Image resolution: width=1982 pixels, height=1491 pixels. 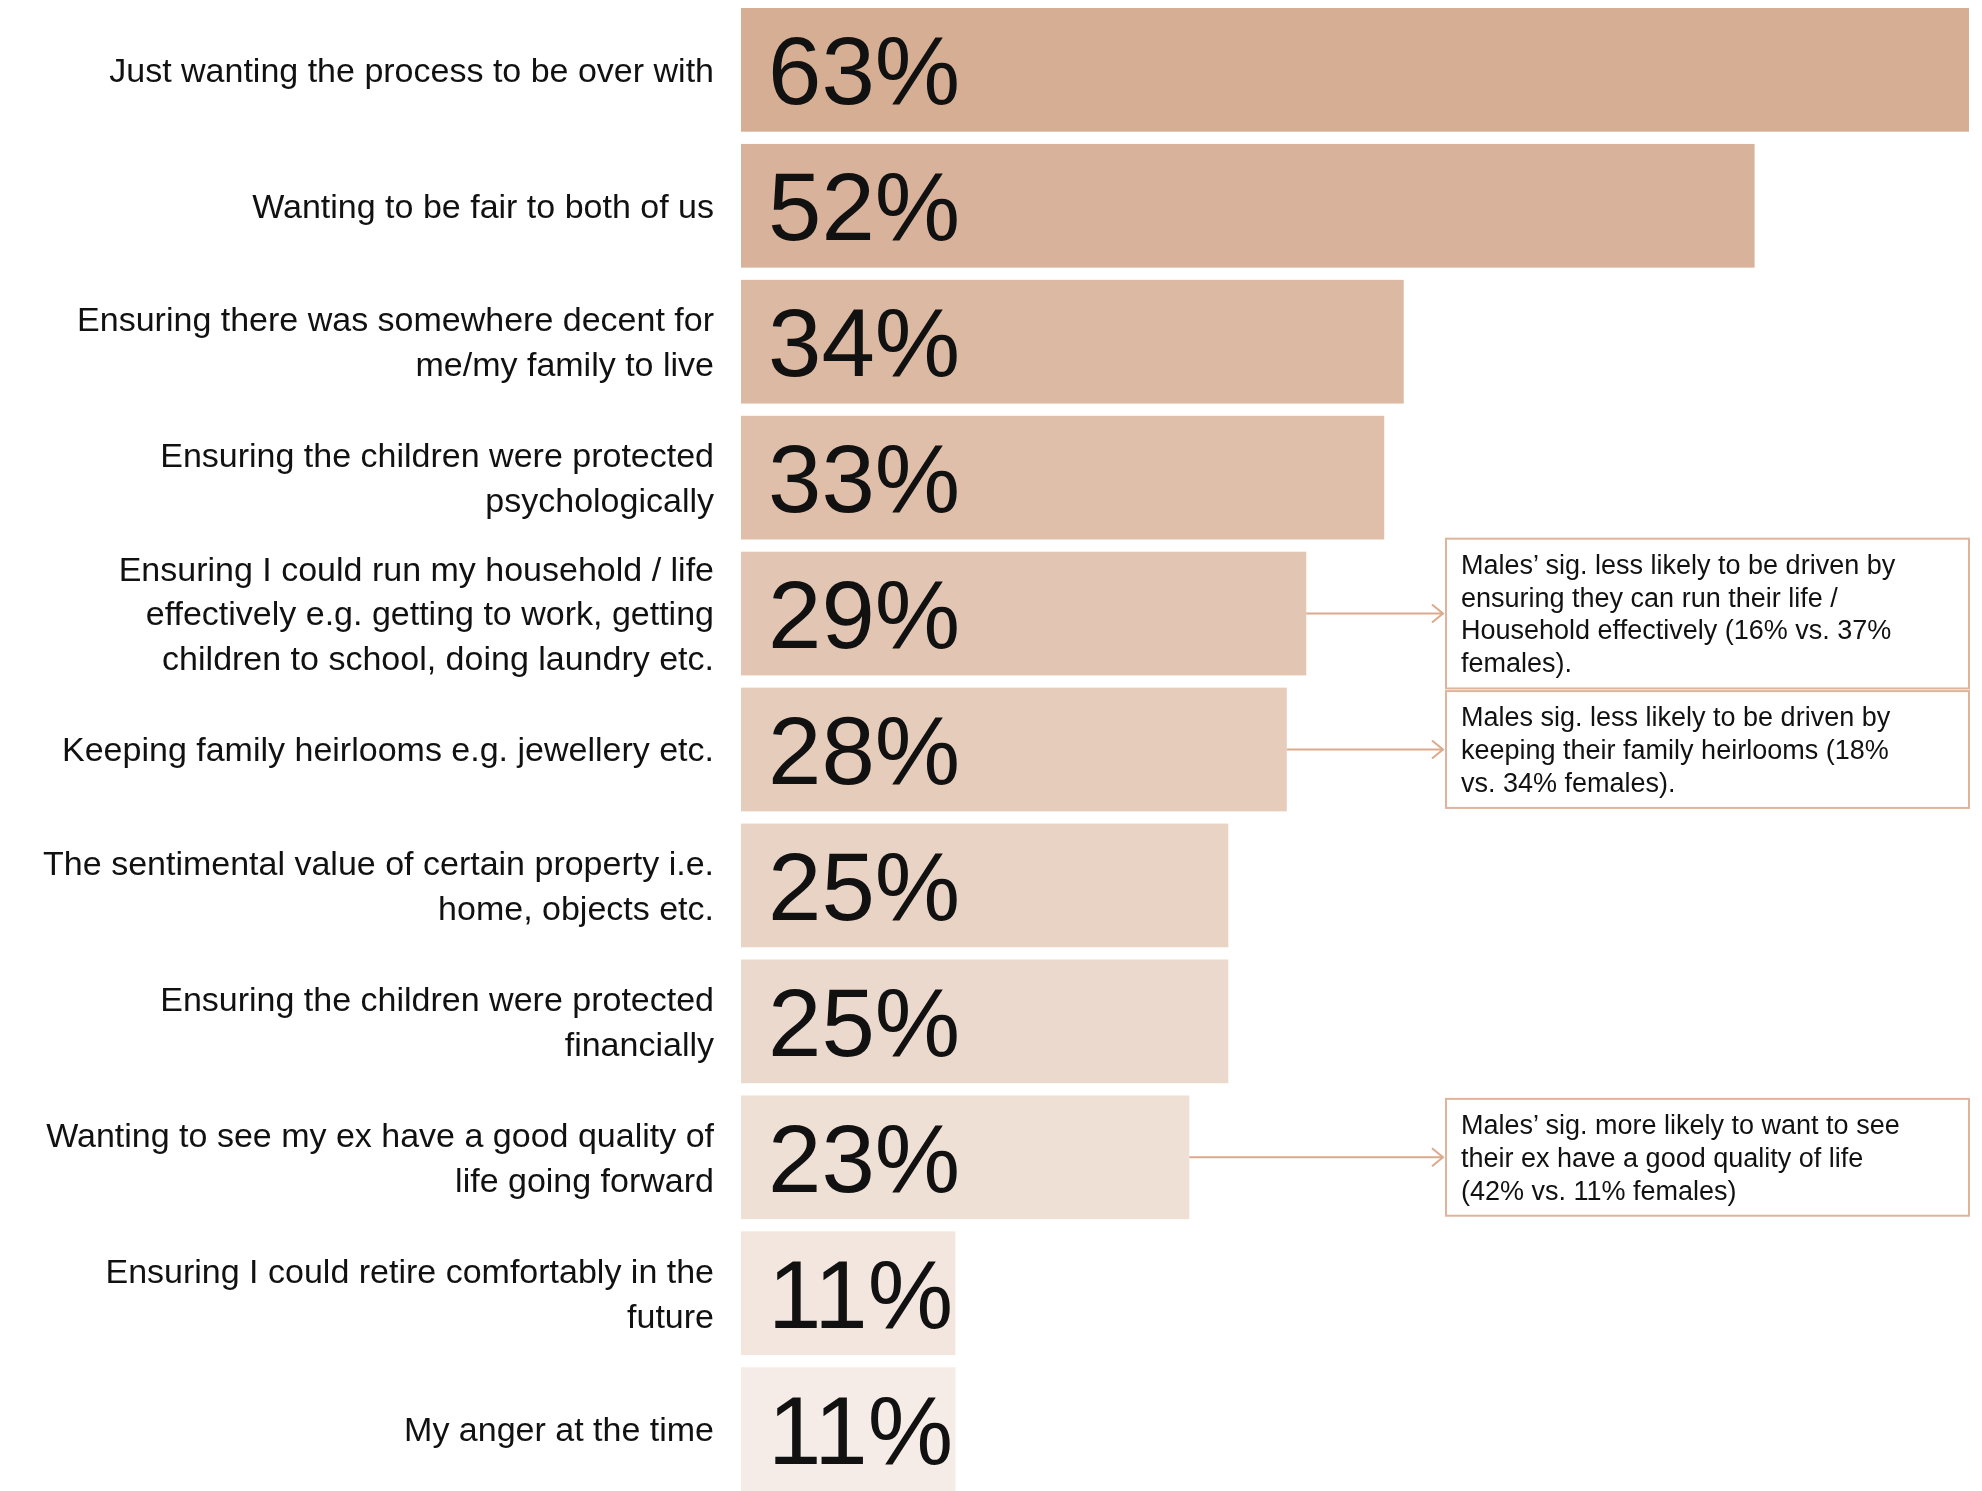 I want to click on y-tick-label: Ensuring I could retire comfortably in the future, so click(x=409, y=1293).